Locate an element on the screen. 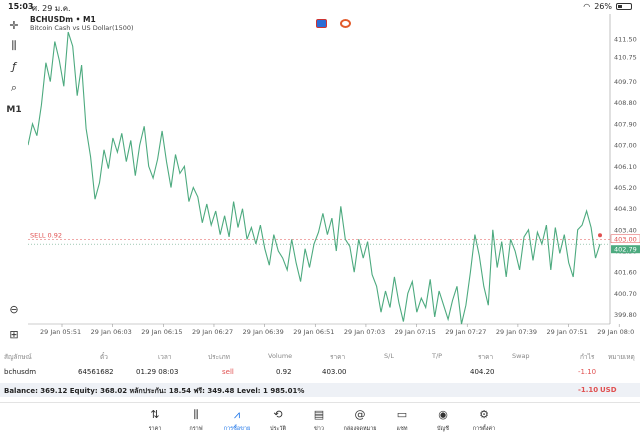 This screenshot has width=640, height=447. x-tick-label: 29 Jan 07:27 is located at coordinates (465, 332).